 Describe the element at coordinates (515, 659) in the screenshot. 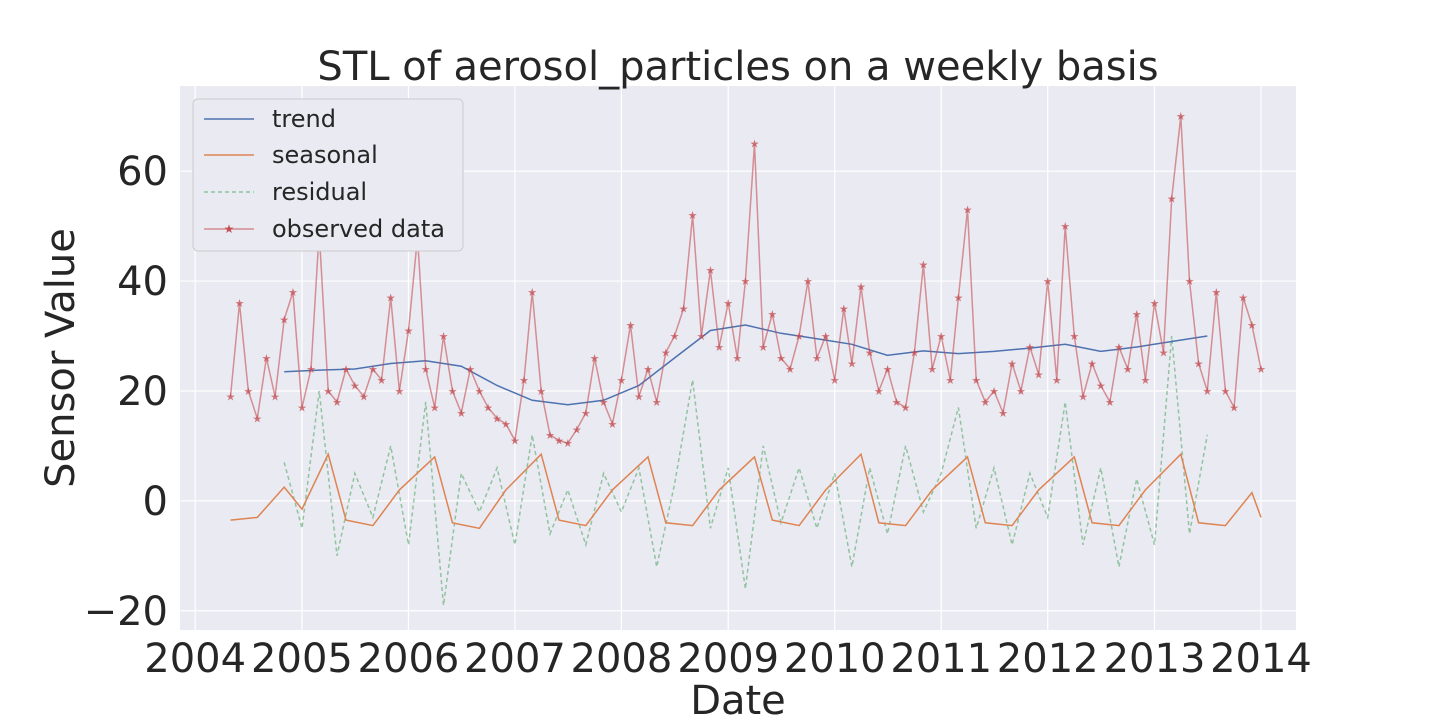

I see `x-tick-label: 2007` at that location.